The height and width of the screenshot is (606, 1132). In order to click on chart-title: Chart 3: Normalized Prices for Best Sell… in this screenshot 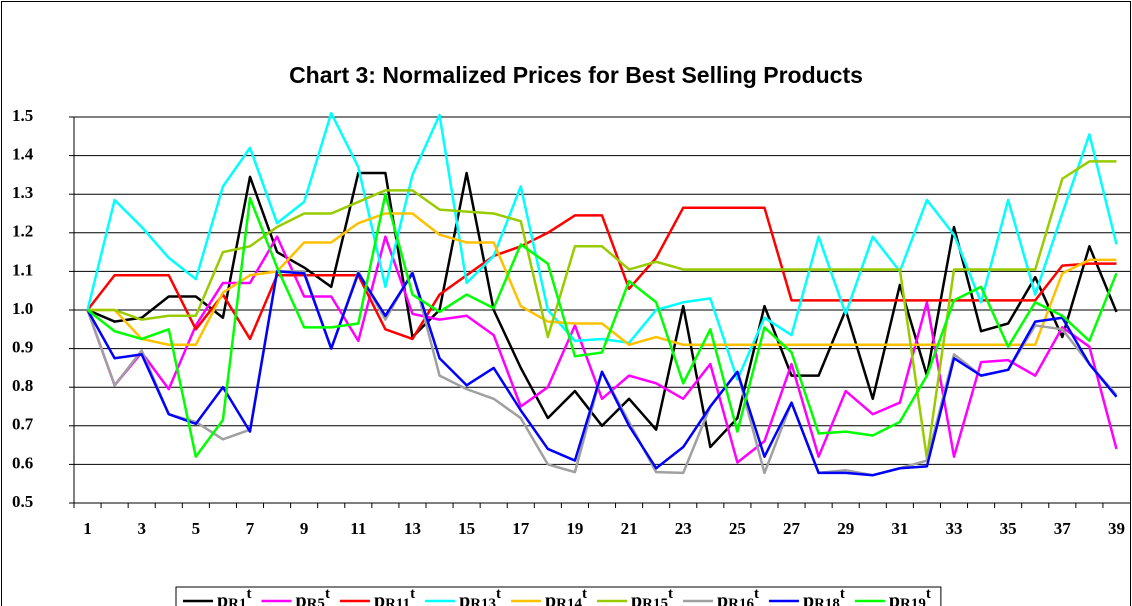, I will do `click(576, 75)`.